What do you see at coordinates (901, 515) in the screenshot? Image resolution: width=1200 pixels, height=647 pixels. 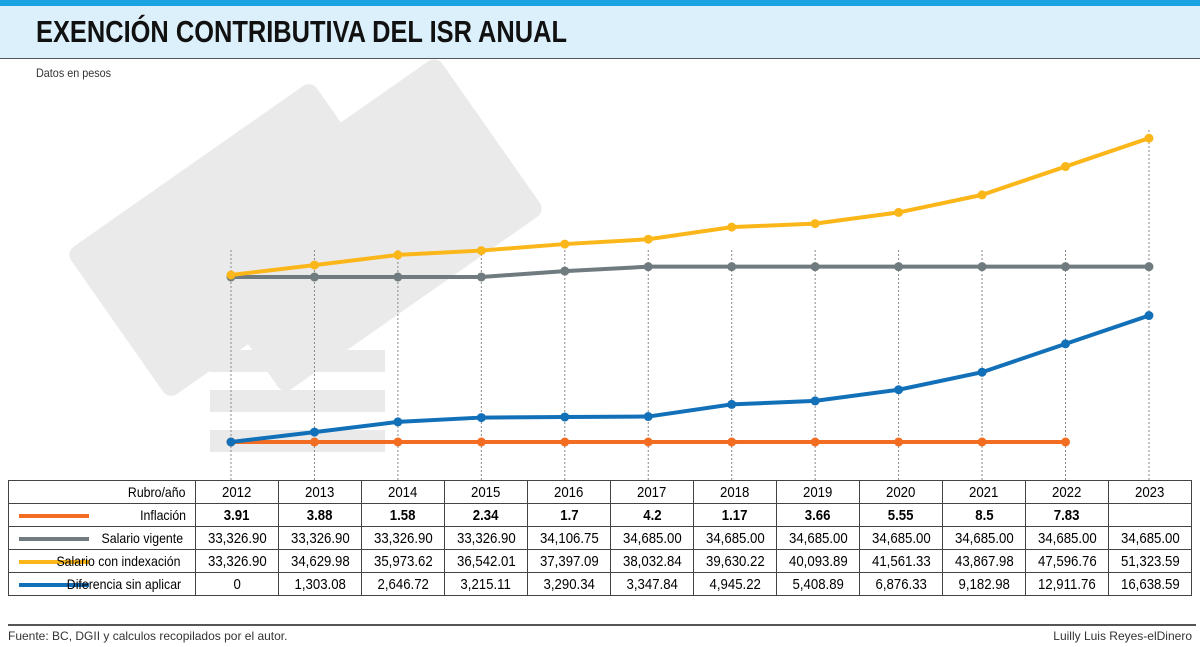 I see `table-cell: 5.55` at bounding box center [901, 515].